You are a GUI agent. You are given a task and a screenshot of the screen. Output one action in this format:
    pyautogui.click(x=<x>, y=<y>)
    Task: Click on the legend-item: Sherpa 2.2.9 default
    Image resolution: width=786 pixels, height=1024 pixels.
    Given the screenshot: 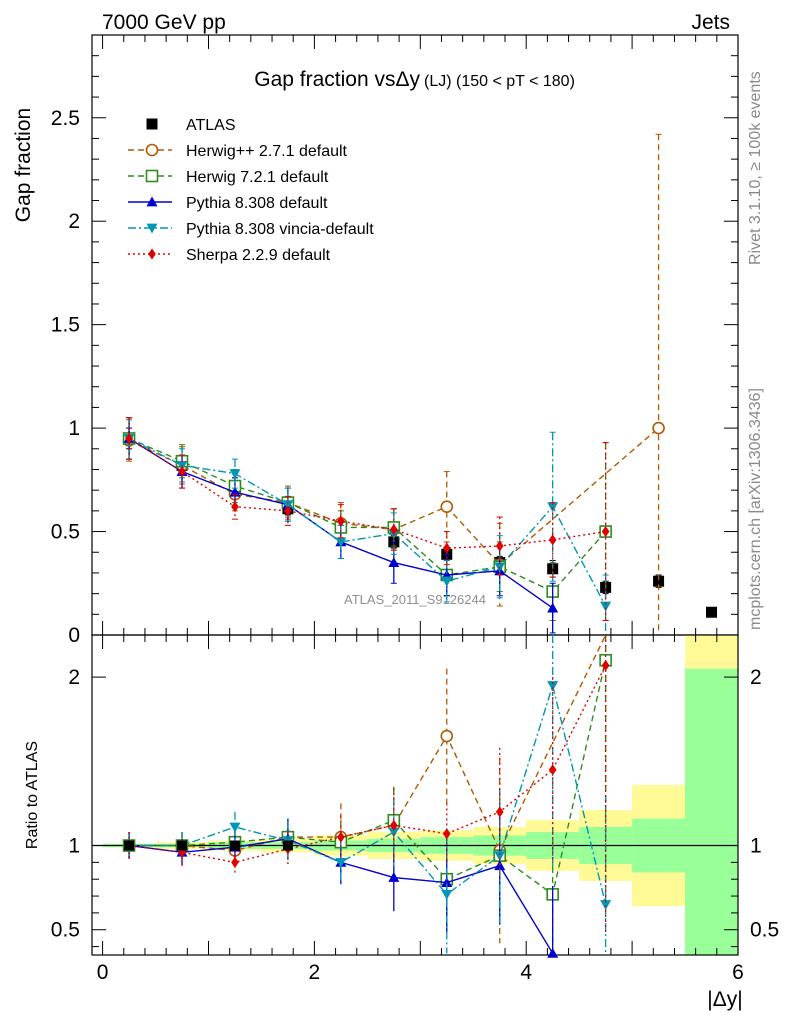 What is the action you would take?
    pyautogui.click(x=229, y=255)
    